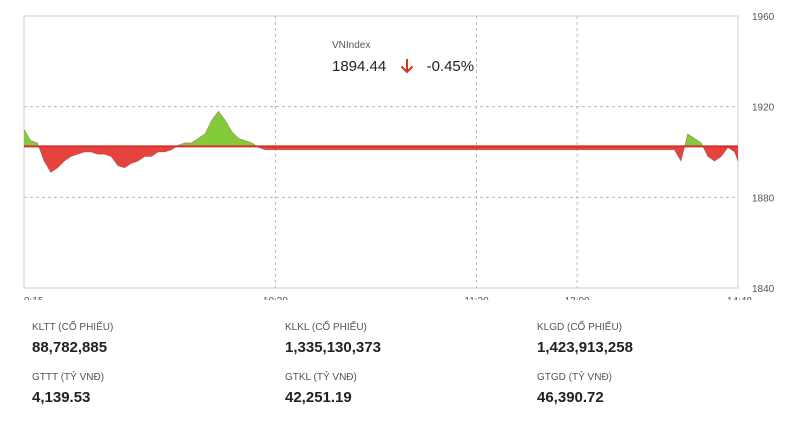 This screenshot has width=792, height=422. I want to click on stat-value: 4,139.53, so click(61, 397).